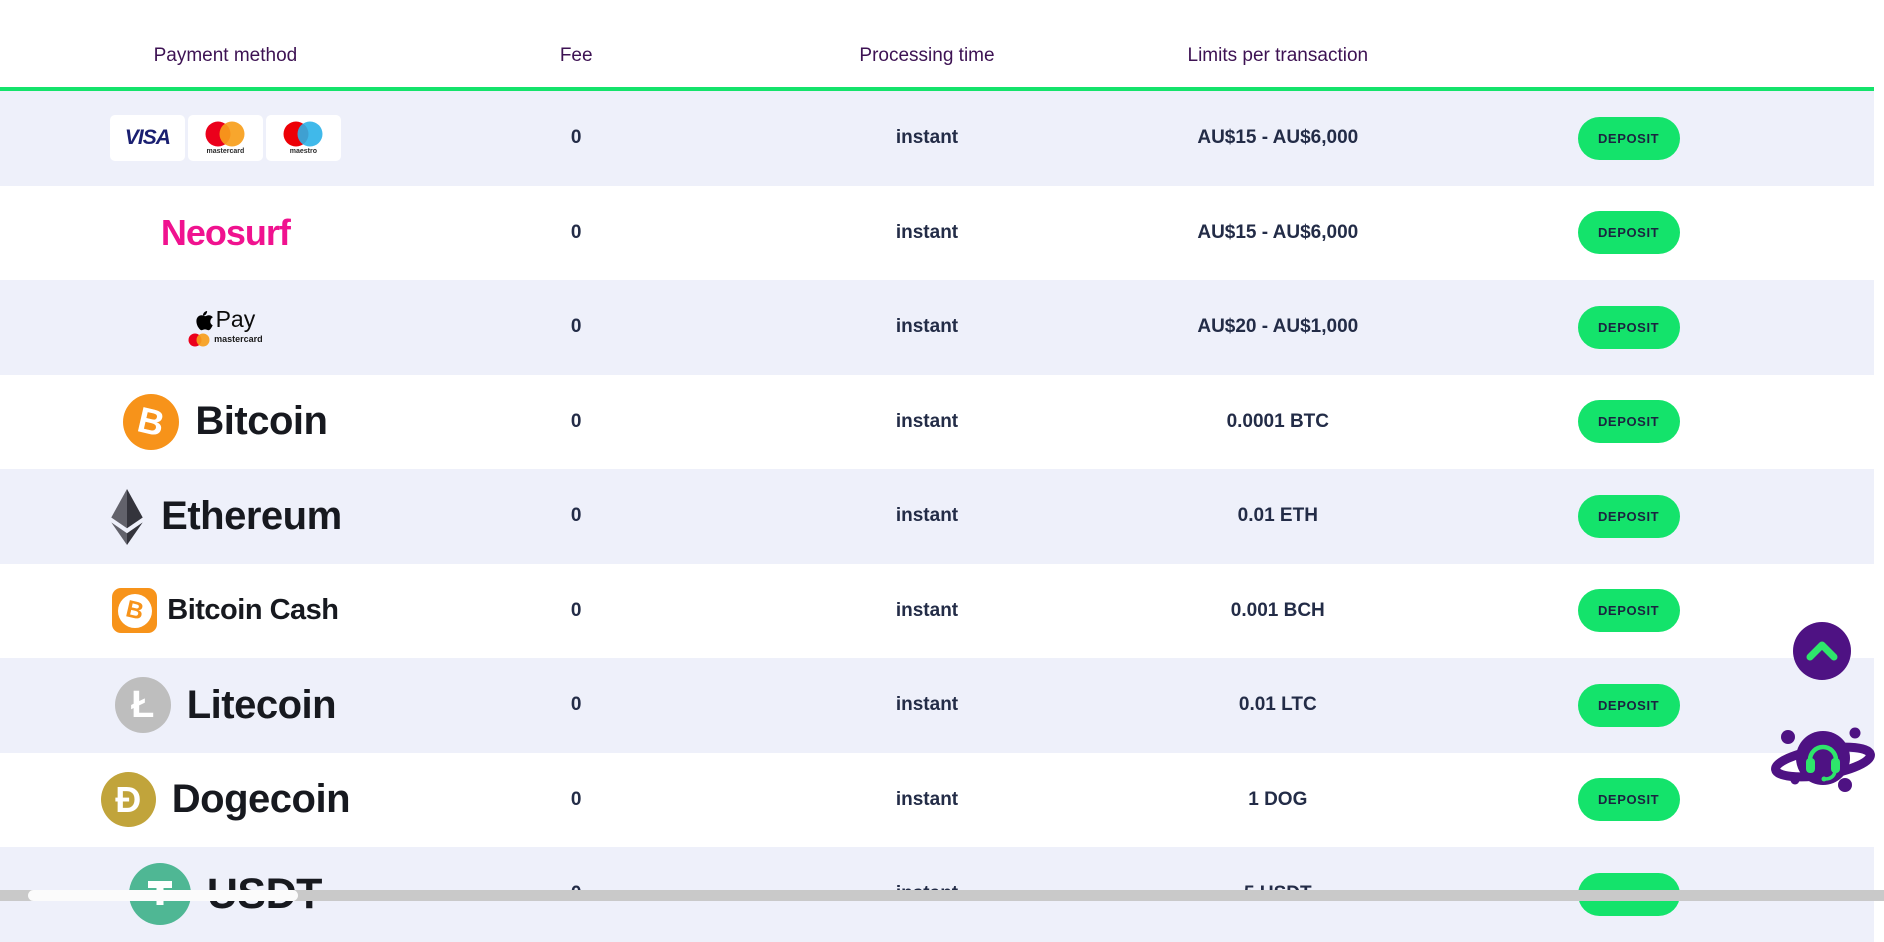 Image resolution: width=1884 pixels, height=942 pixels. I want to click on mastercard-icon, so click(199, 340).